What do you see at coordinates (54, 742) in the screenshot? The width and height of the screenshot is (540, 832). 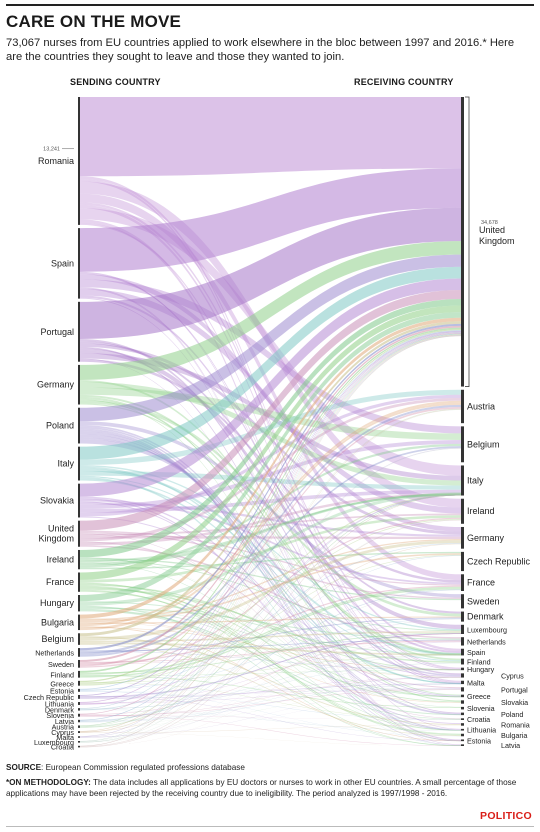 I see `sending-label-luxembourg: Luxembourg` at bounding box center [54, 742].